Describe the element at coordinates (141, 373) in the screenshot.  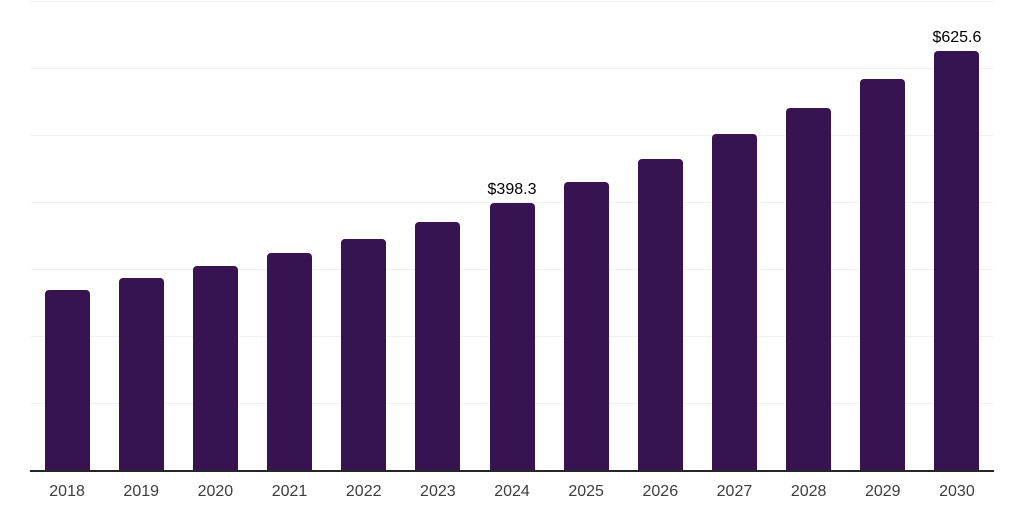
I see `bar-2019` at that location.